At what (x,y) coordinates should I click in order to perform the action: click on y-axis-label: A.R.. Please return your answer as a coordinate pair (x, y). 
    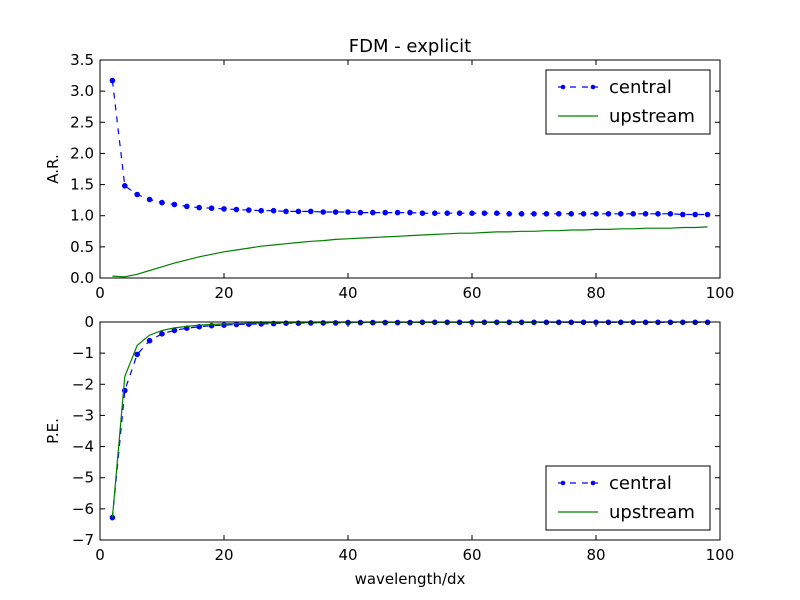
    Looking at the image, I should click on (53, 168).